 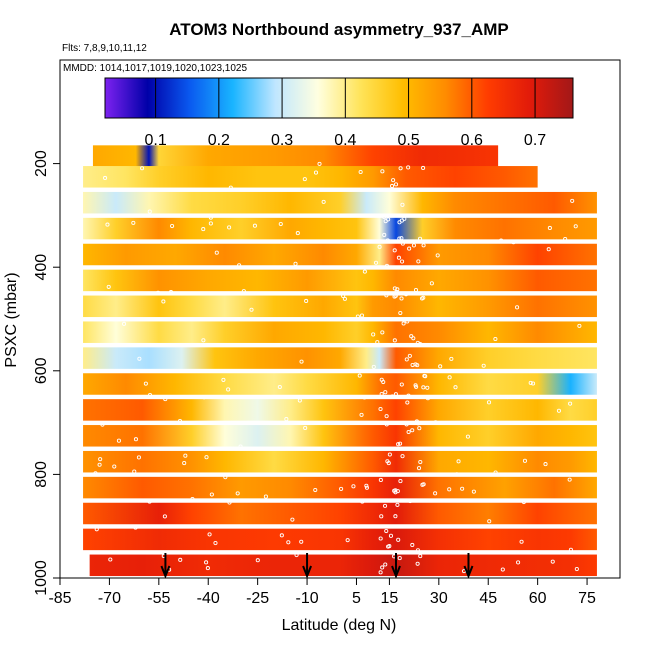 What do you see at coordinates (11, 319) in the screenshot?
I see `y-axis-label: PSXC (mbar)` at bounding box center [11, 319].